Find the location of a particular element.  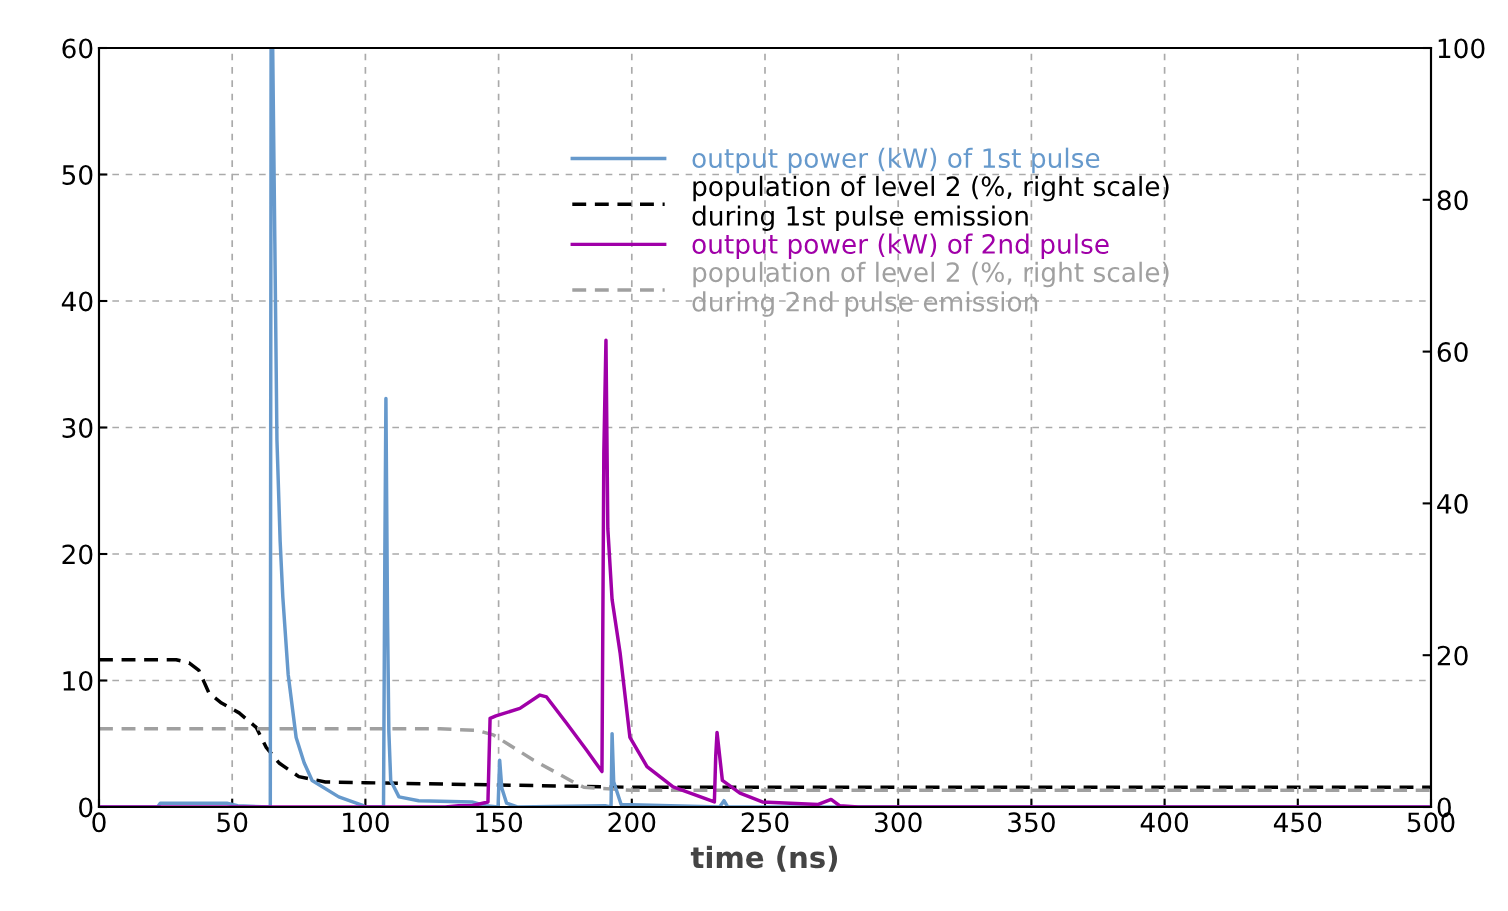

x-tick-label: 300 is located at coordinates (898, 822).